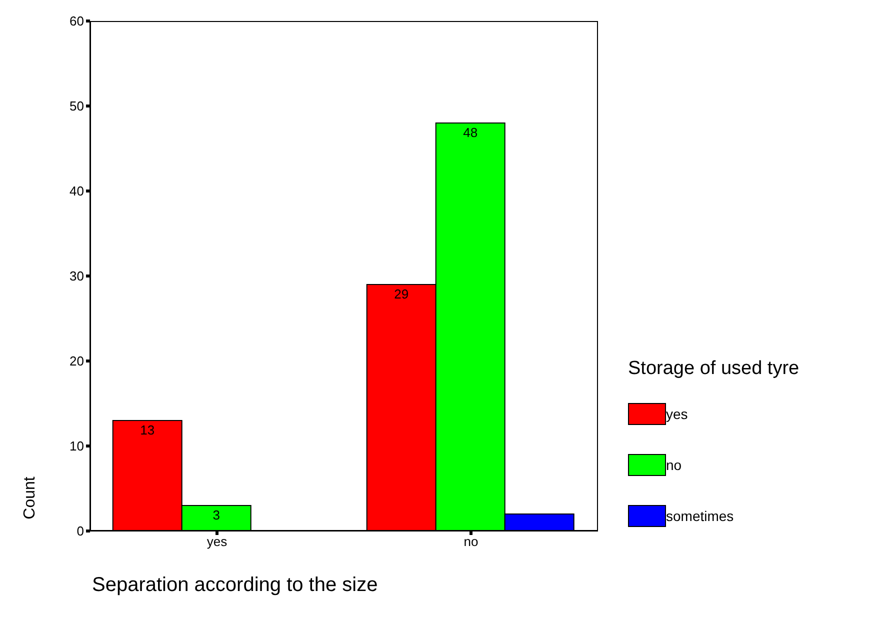 The width and height of the screenshot is (877, 628). Describe the element at coordinates (470, 132) in the screenshot. I see `data-label: 48` at that location.